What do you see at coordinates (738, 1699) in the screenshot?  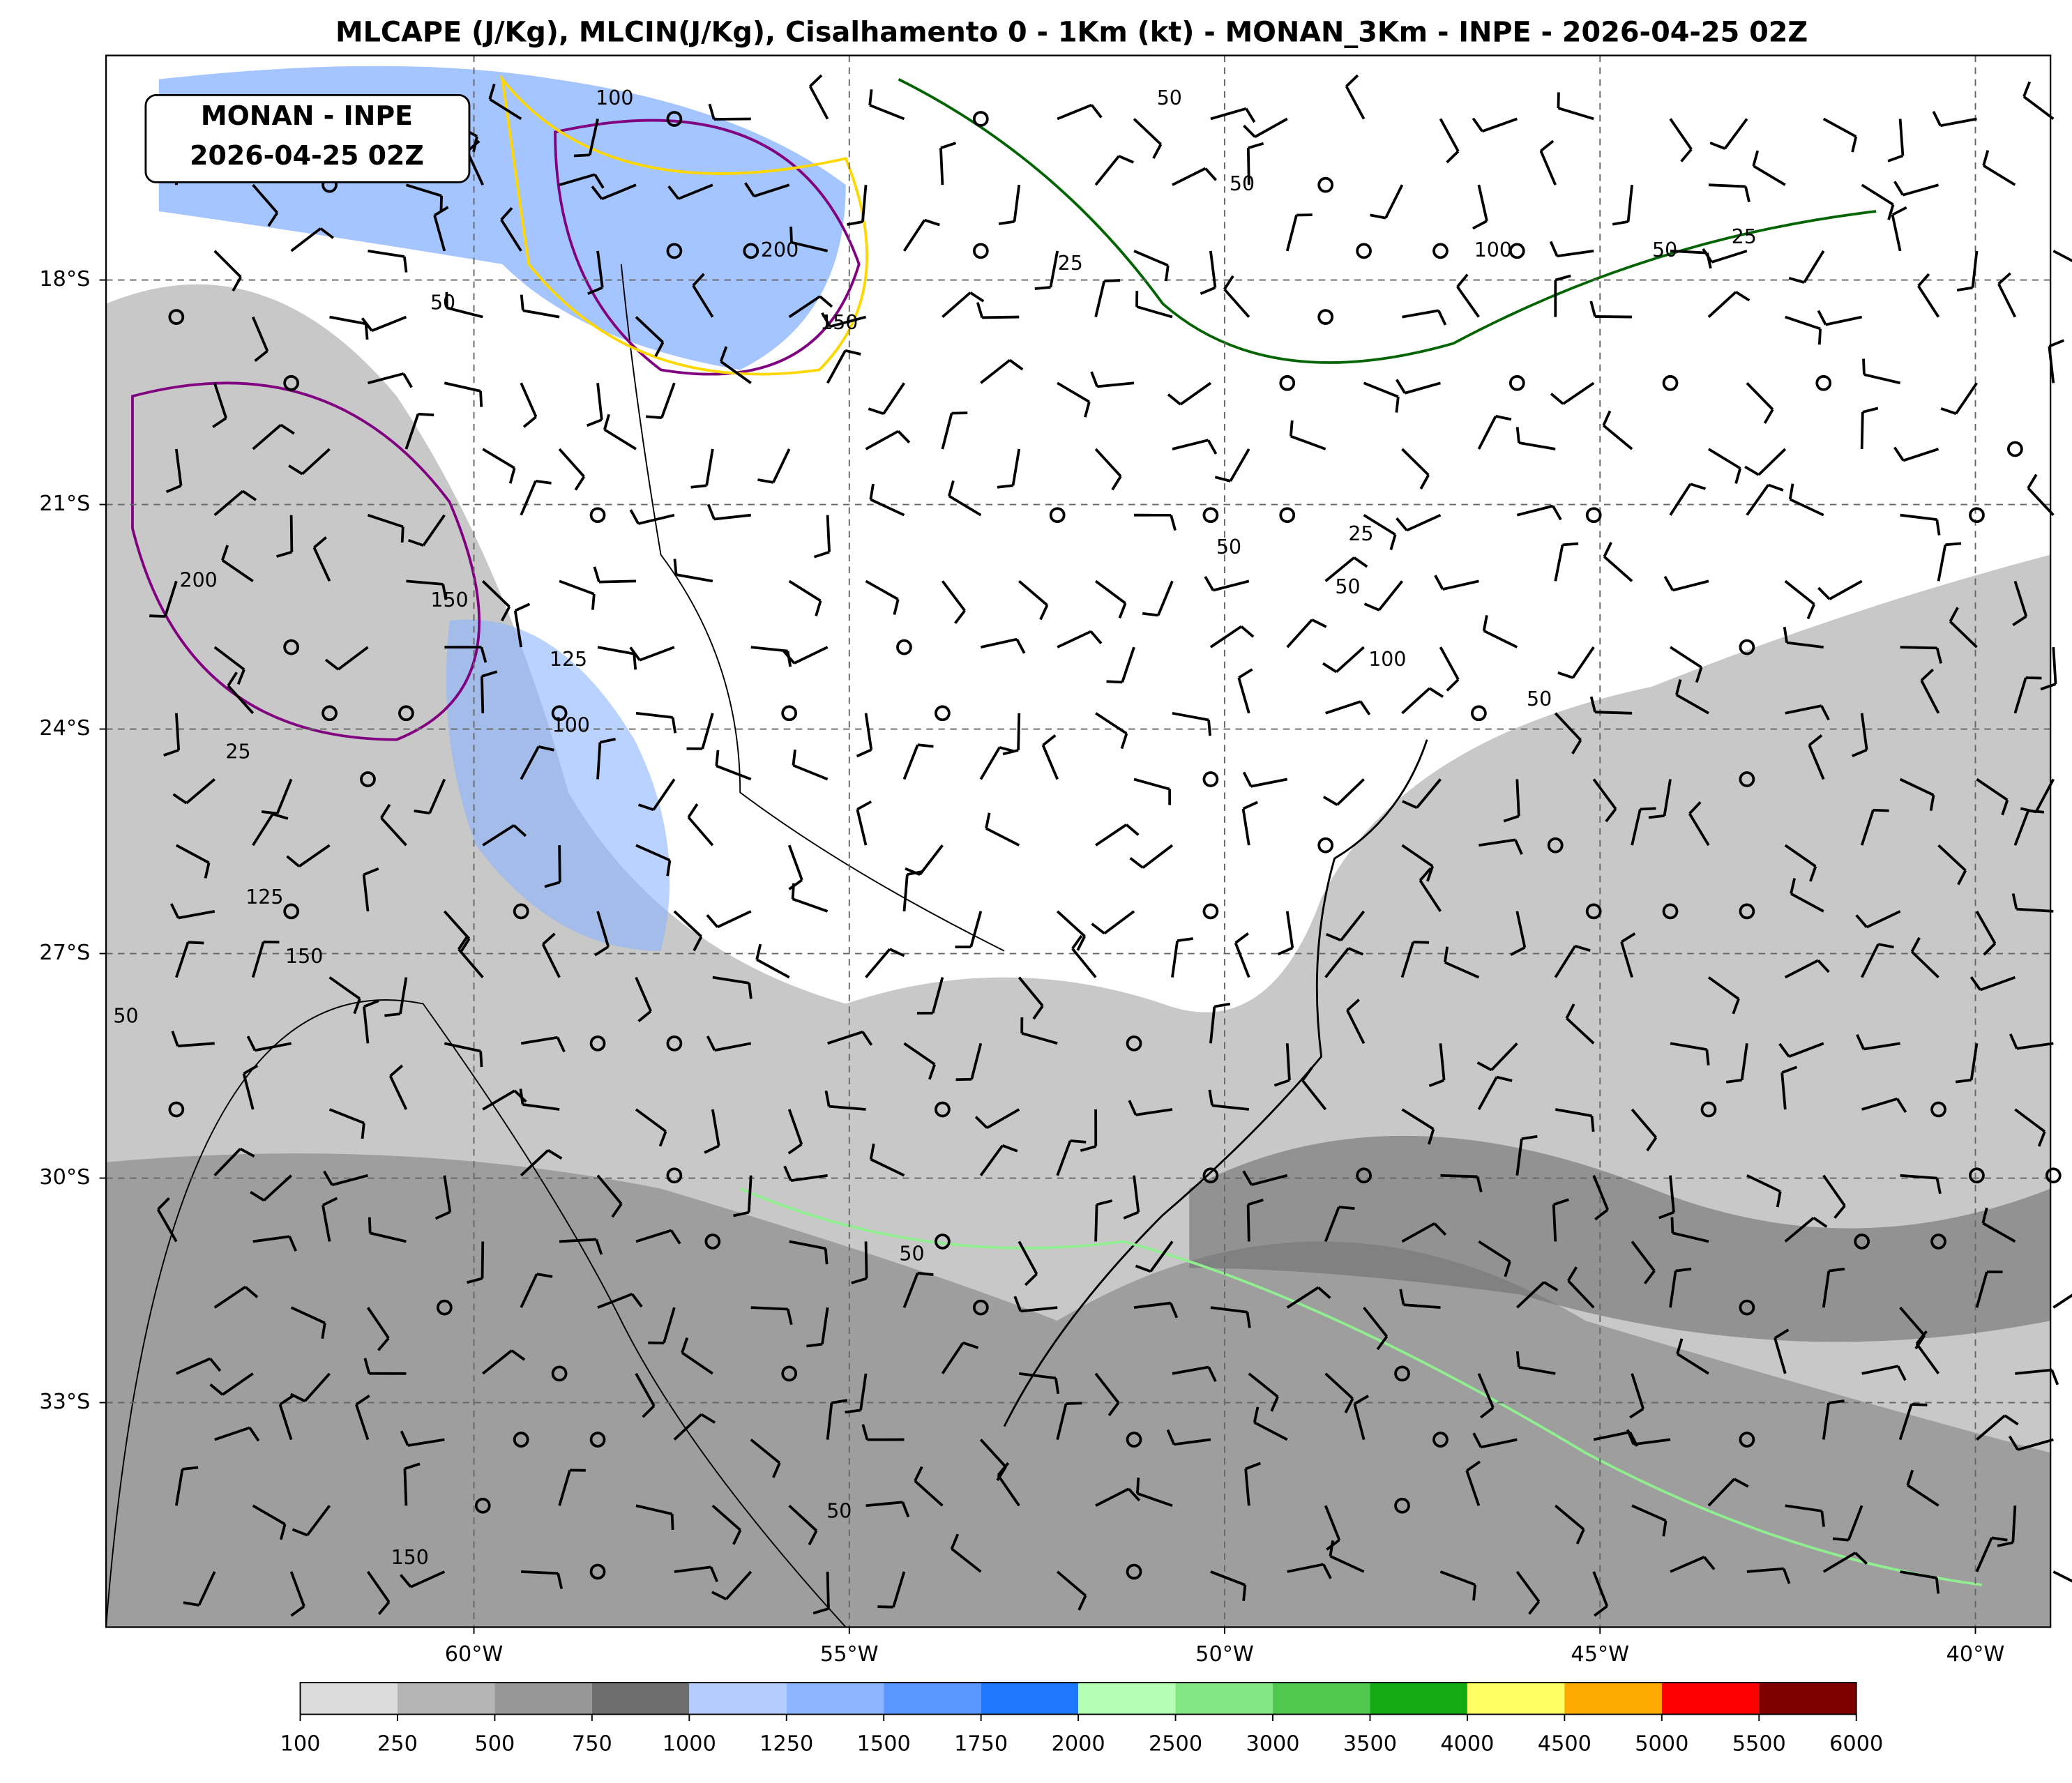 I see `colorbar-bin` at bounding box center [738, 1699].